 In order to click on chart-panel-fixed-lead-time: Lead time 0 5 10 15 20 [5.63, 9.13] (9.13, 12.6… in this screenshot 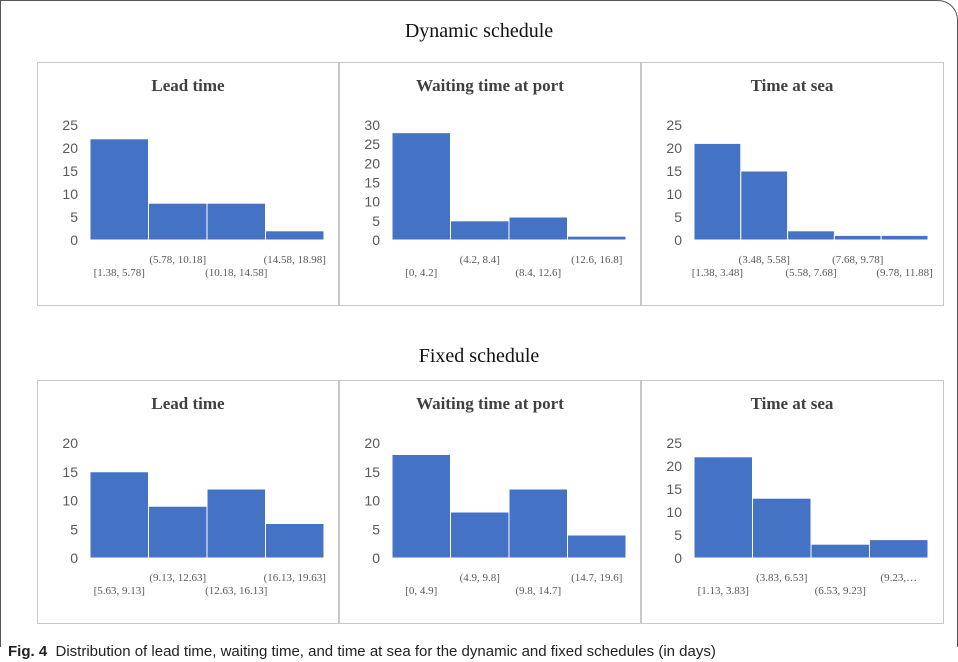, I will do `click(188, 502)`.